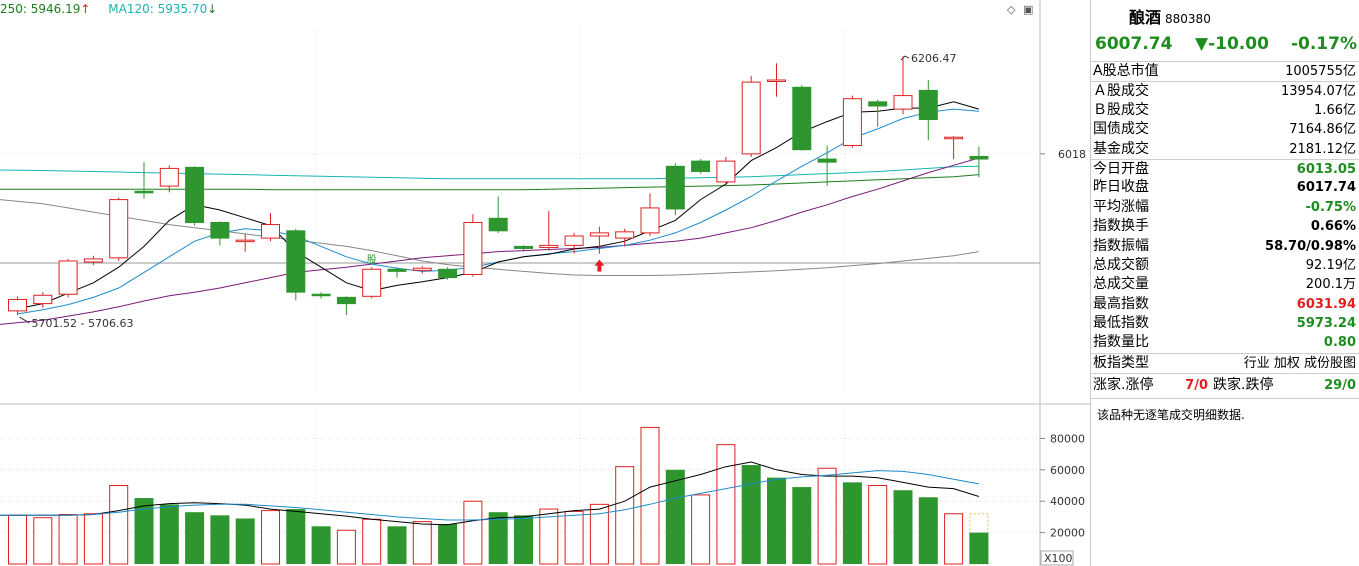 The width and height of the screenshot is (1359, 566). What do you see at coordinates (1072, 154) in the screenshot?
I see `price-tick-label: 6018` at bounding box center [1072, 154].